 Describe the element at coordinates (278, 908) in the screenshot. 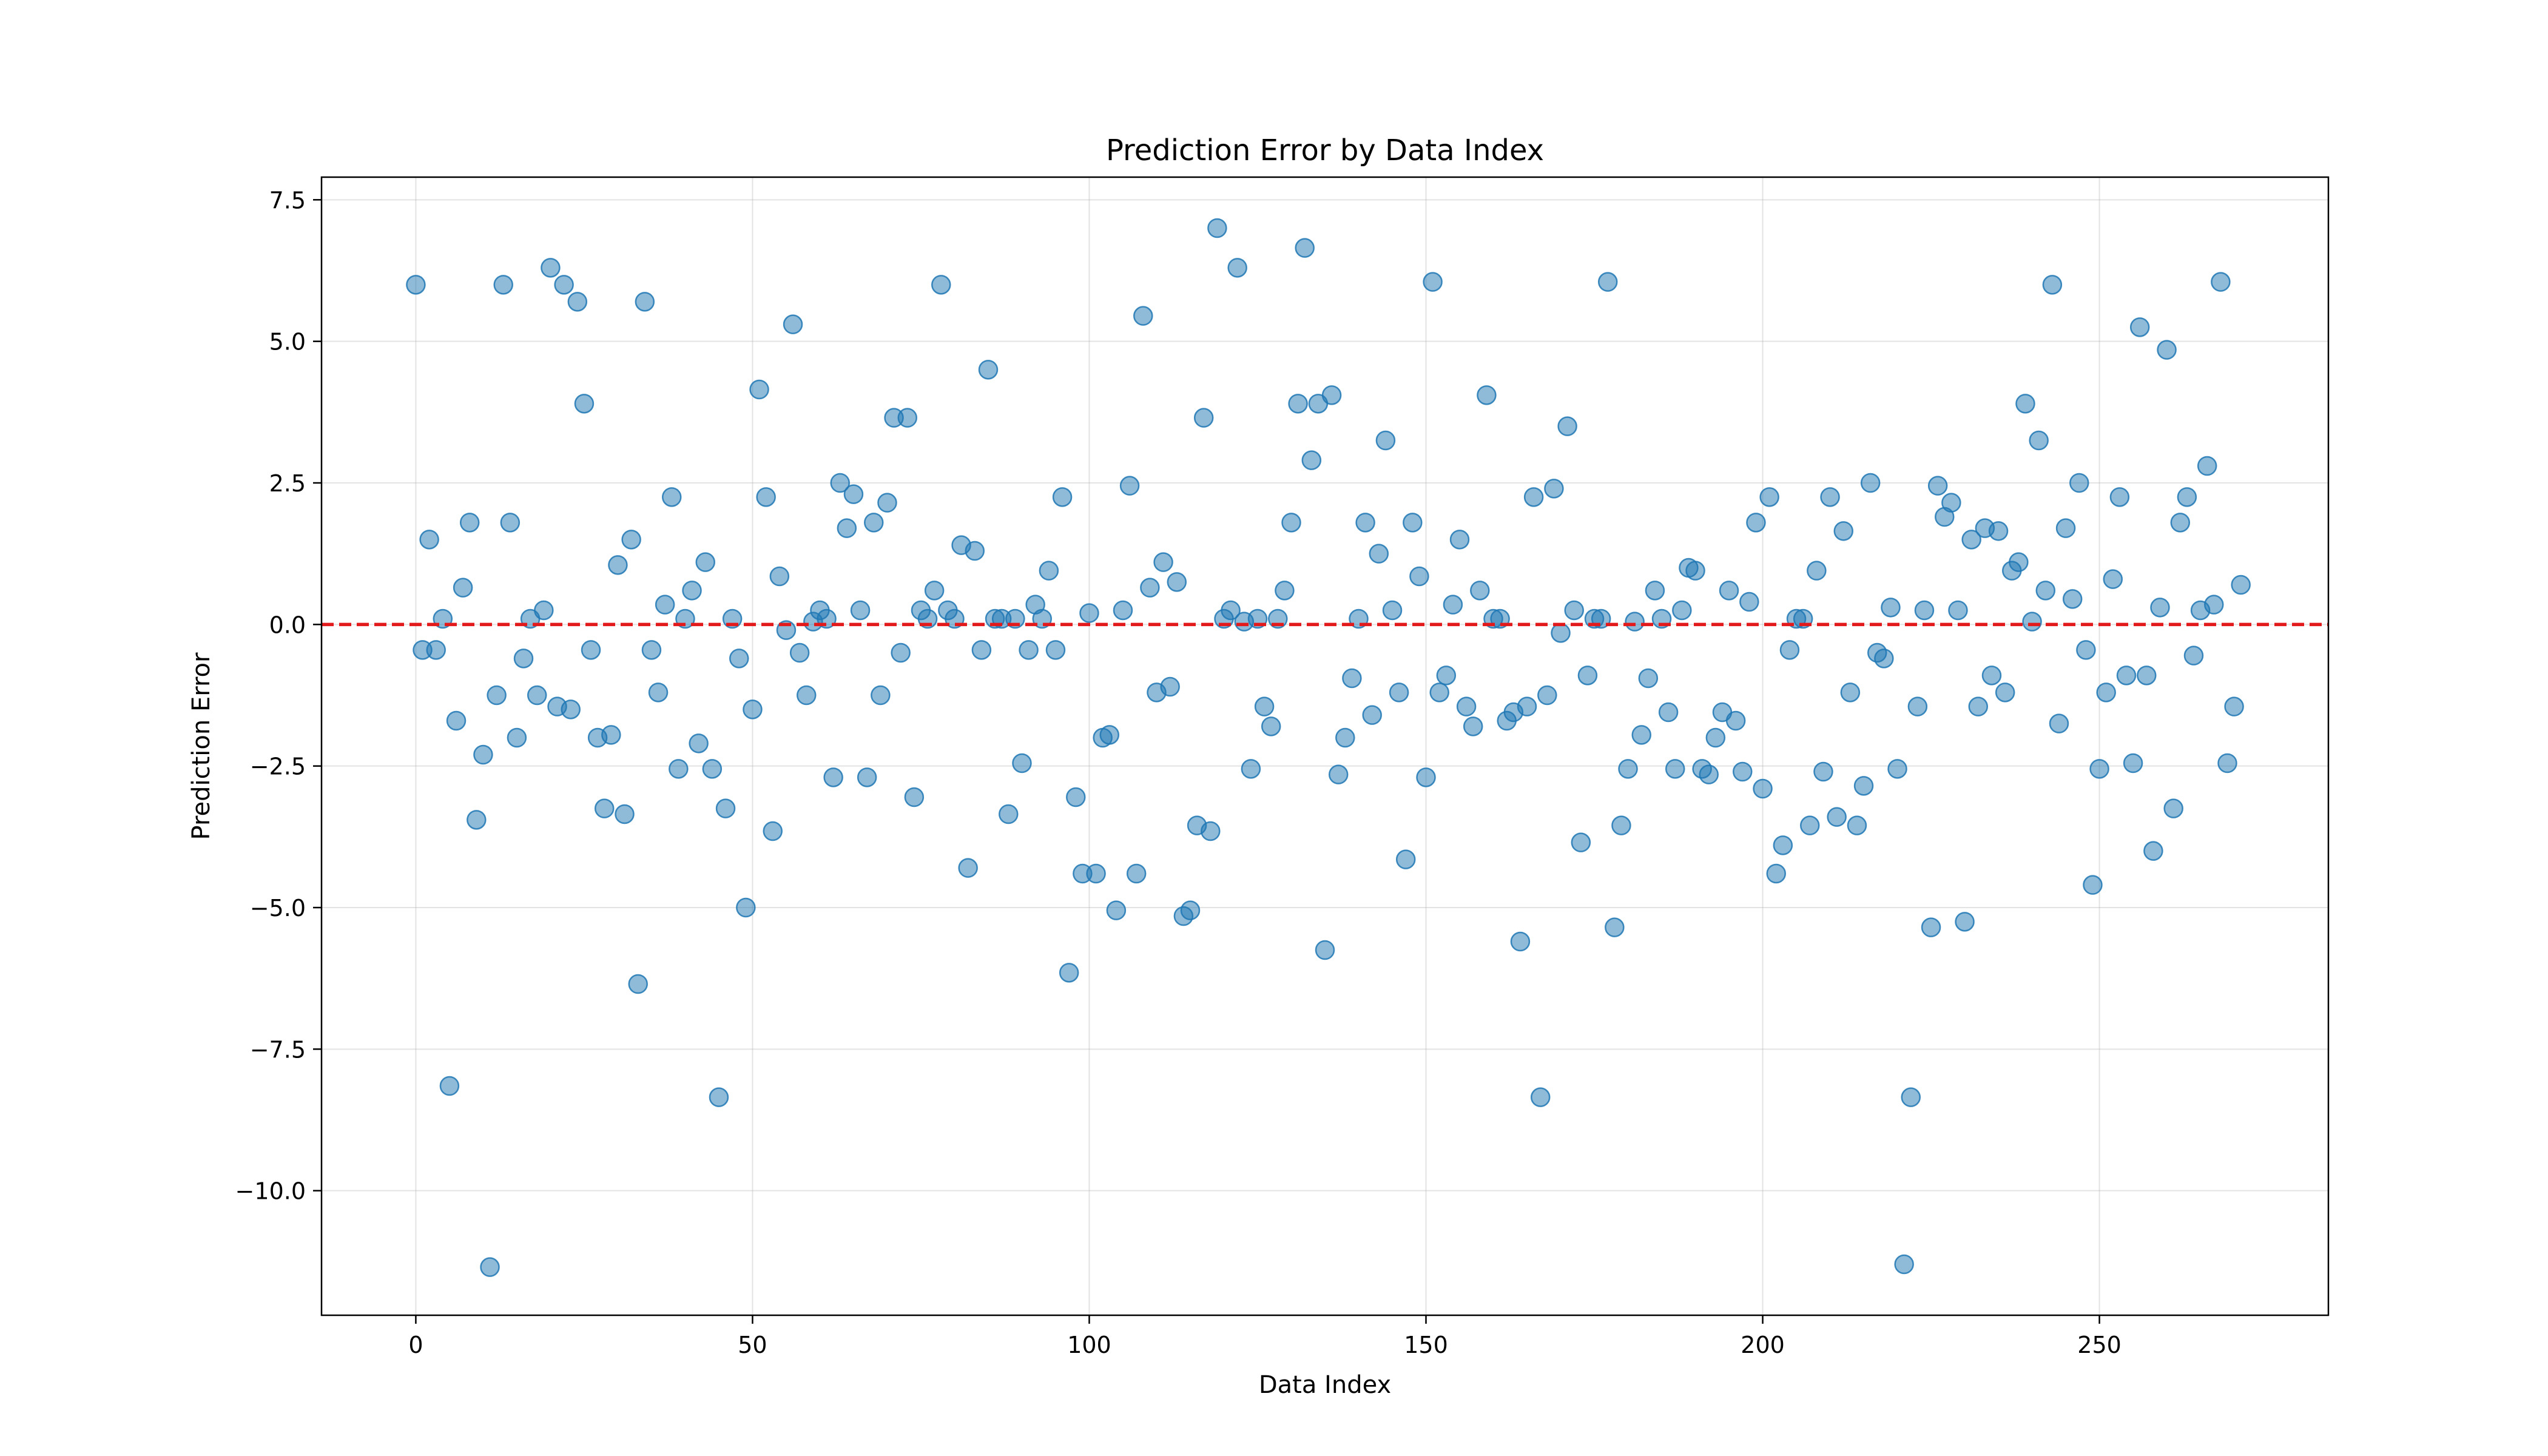

I see `y-tick-label: −5.0` at that location.